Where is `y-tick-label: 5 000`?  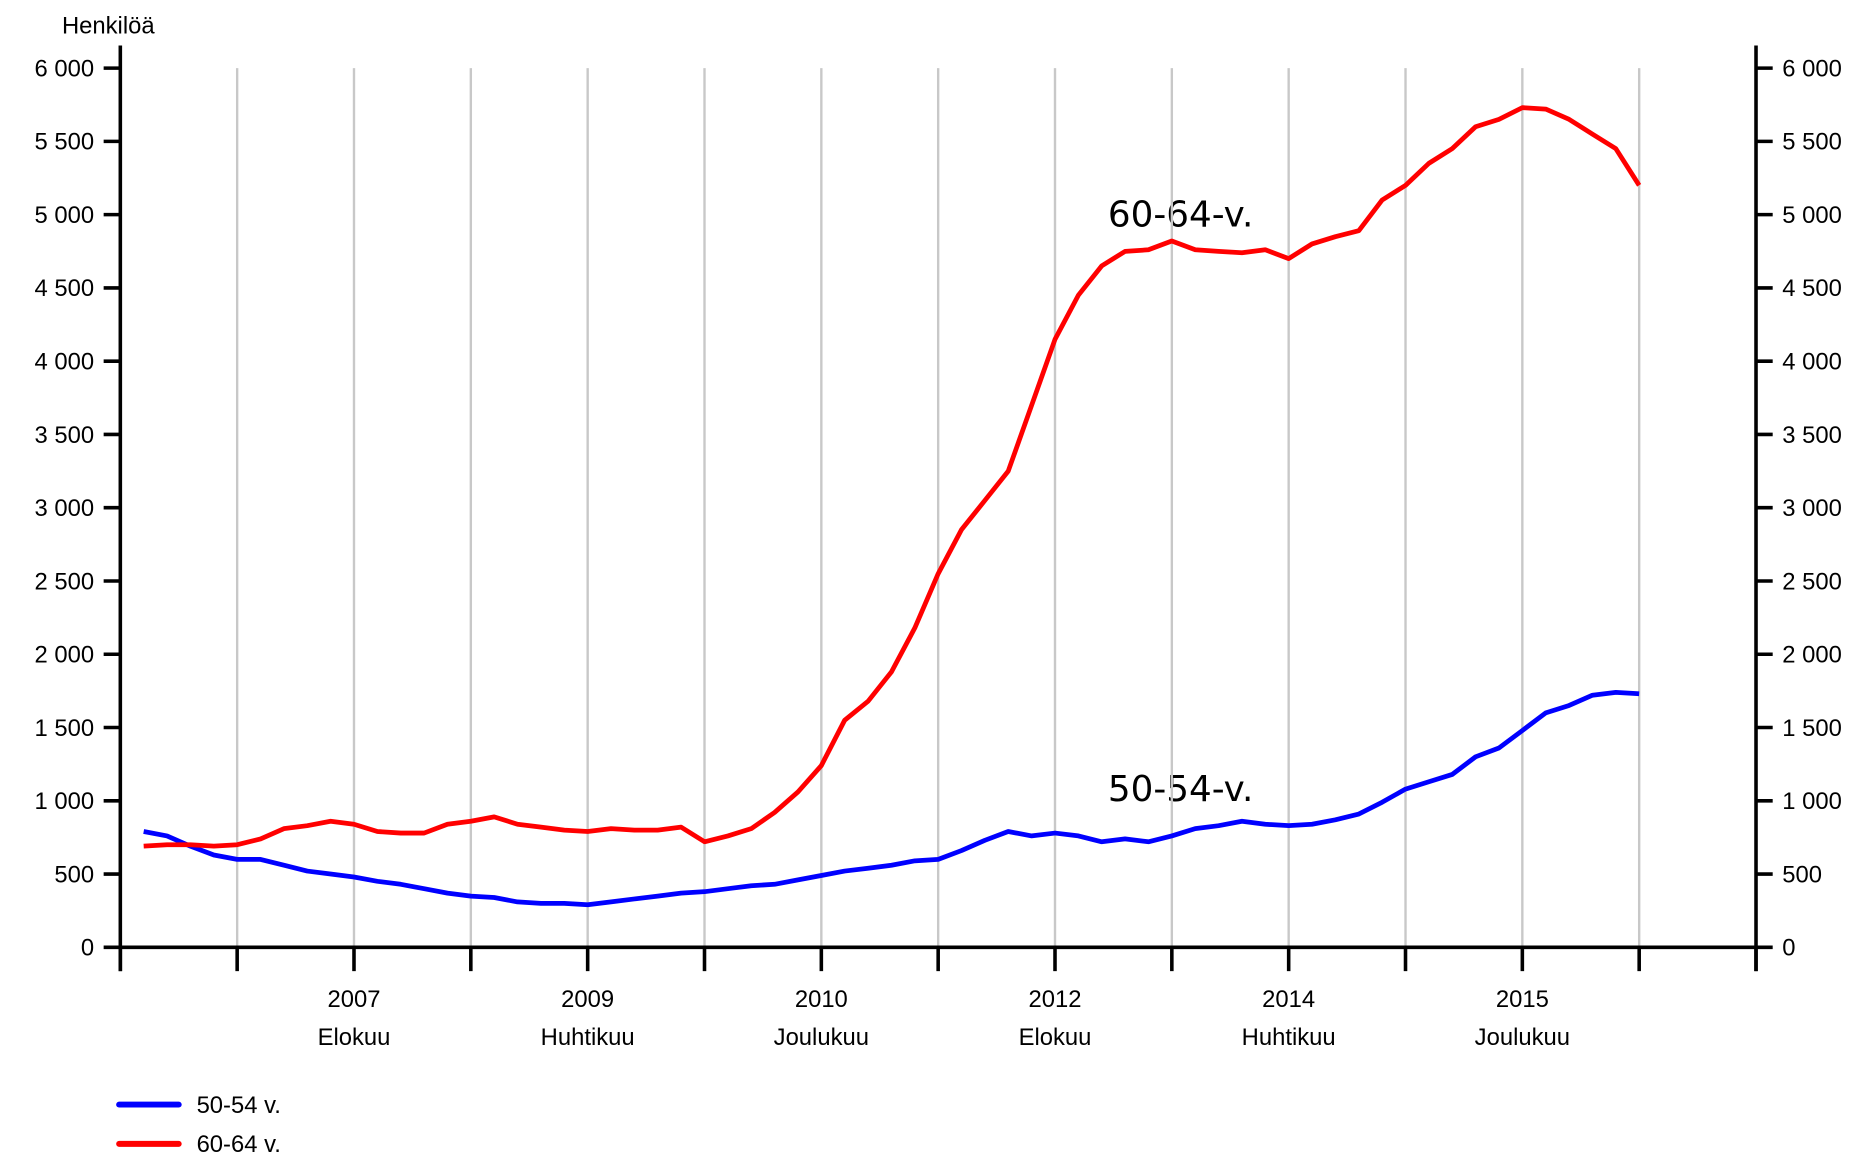 y-tick-label: 5 000 is located at coordinates (65, 215).